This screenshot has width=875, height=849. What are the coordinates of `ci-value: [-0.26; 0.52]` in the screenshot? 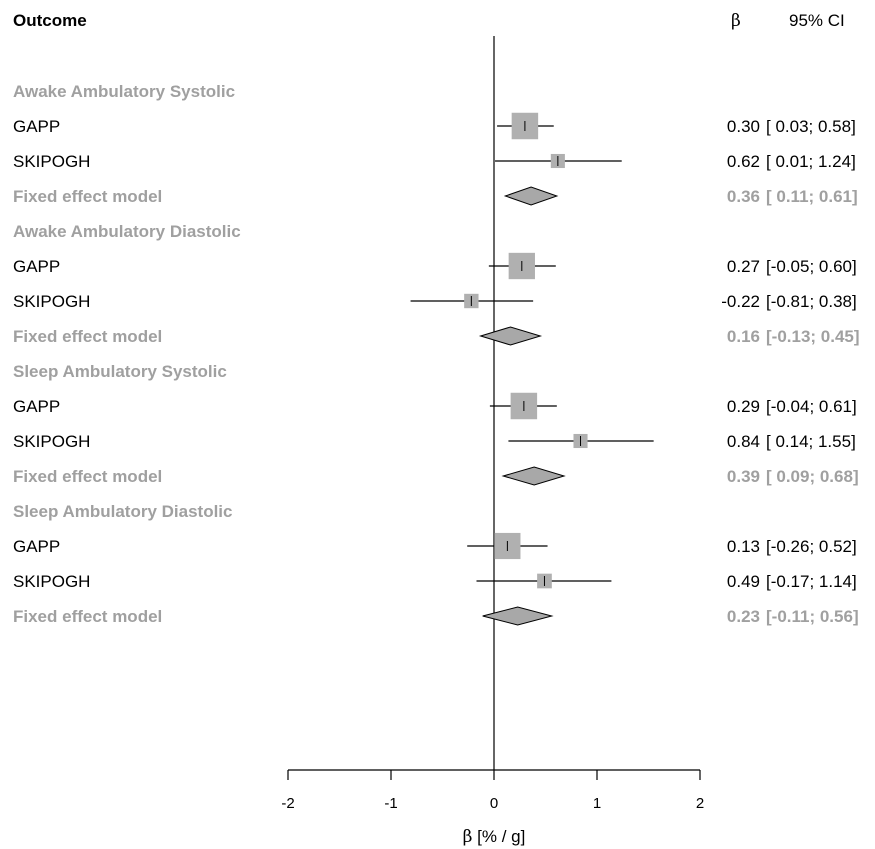 It's located at (811, 546).